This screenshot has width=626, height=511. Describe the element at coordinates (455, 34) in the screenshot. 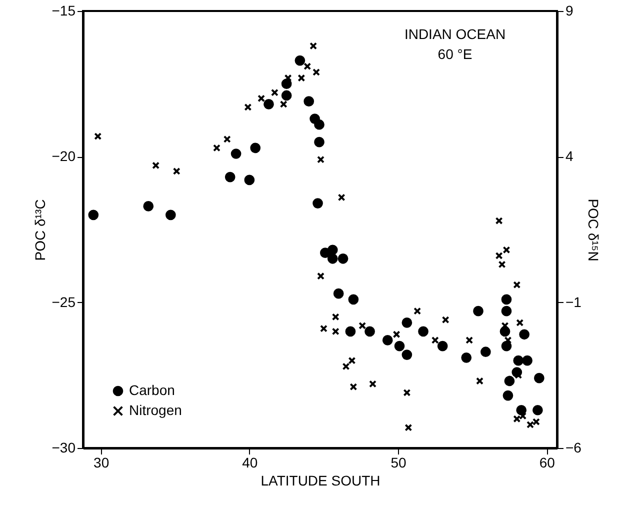

I see `annotation: INDIAN OCEAN` at that location.